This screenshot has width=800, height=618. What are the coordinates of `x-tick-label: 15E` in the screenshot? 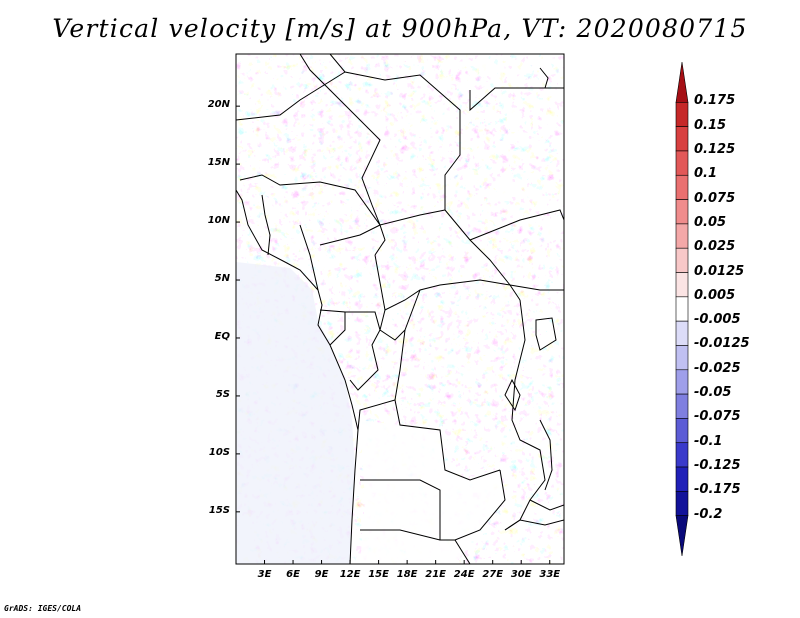 It's located at (378, 574).